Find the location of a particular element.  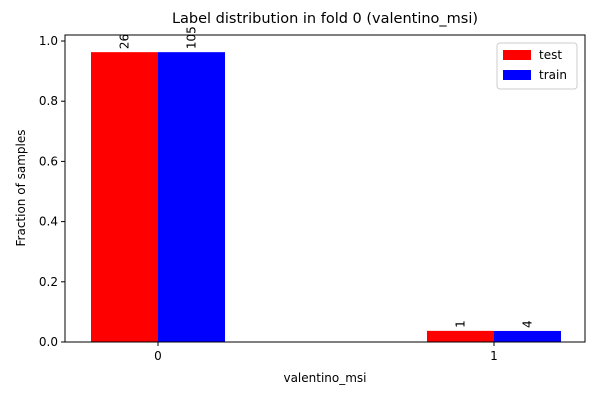

legend-box is located at coordinates (537, 66).